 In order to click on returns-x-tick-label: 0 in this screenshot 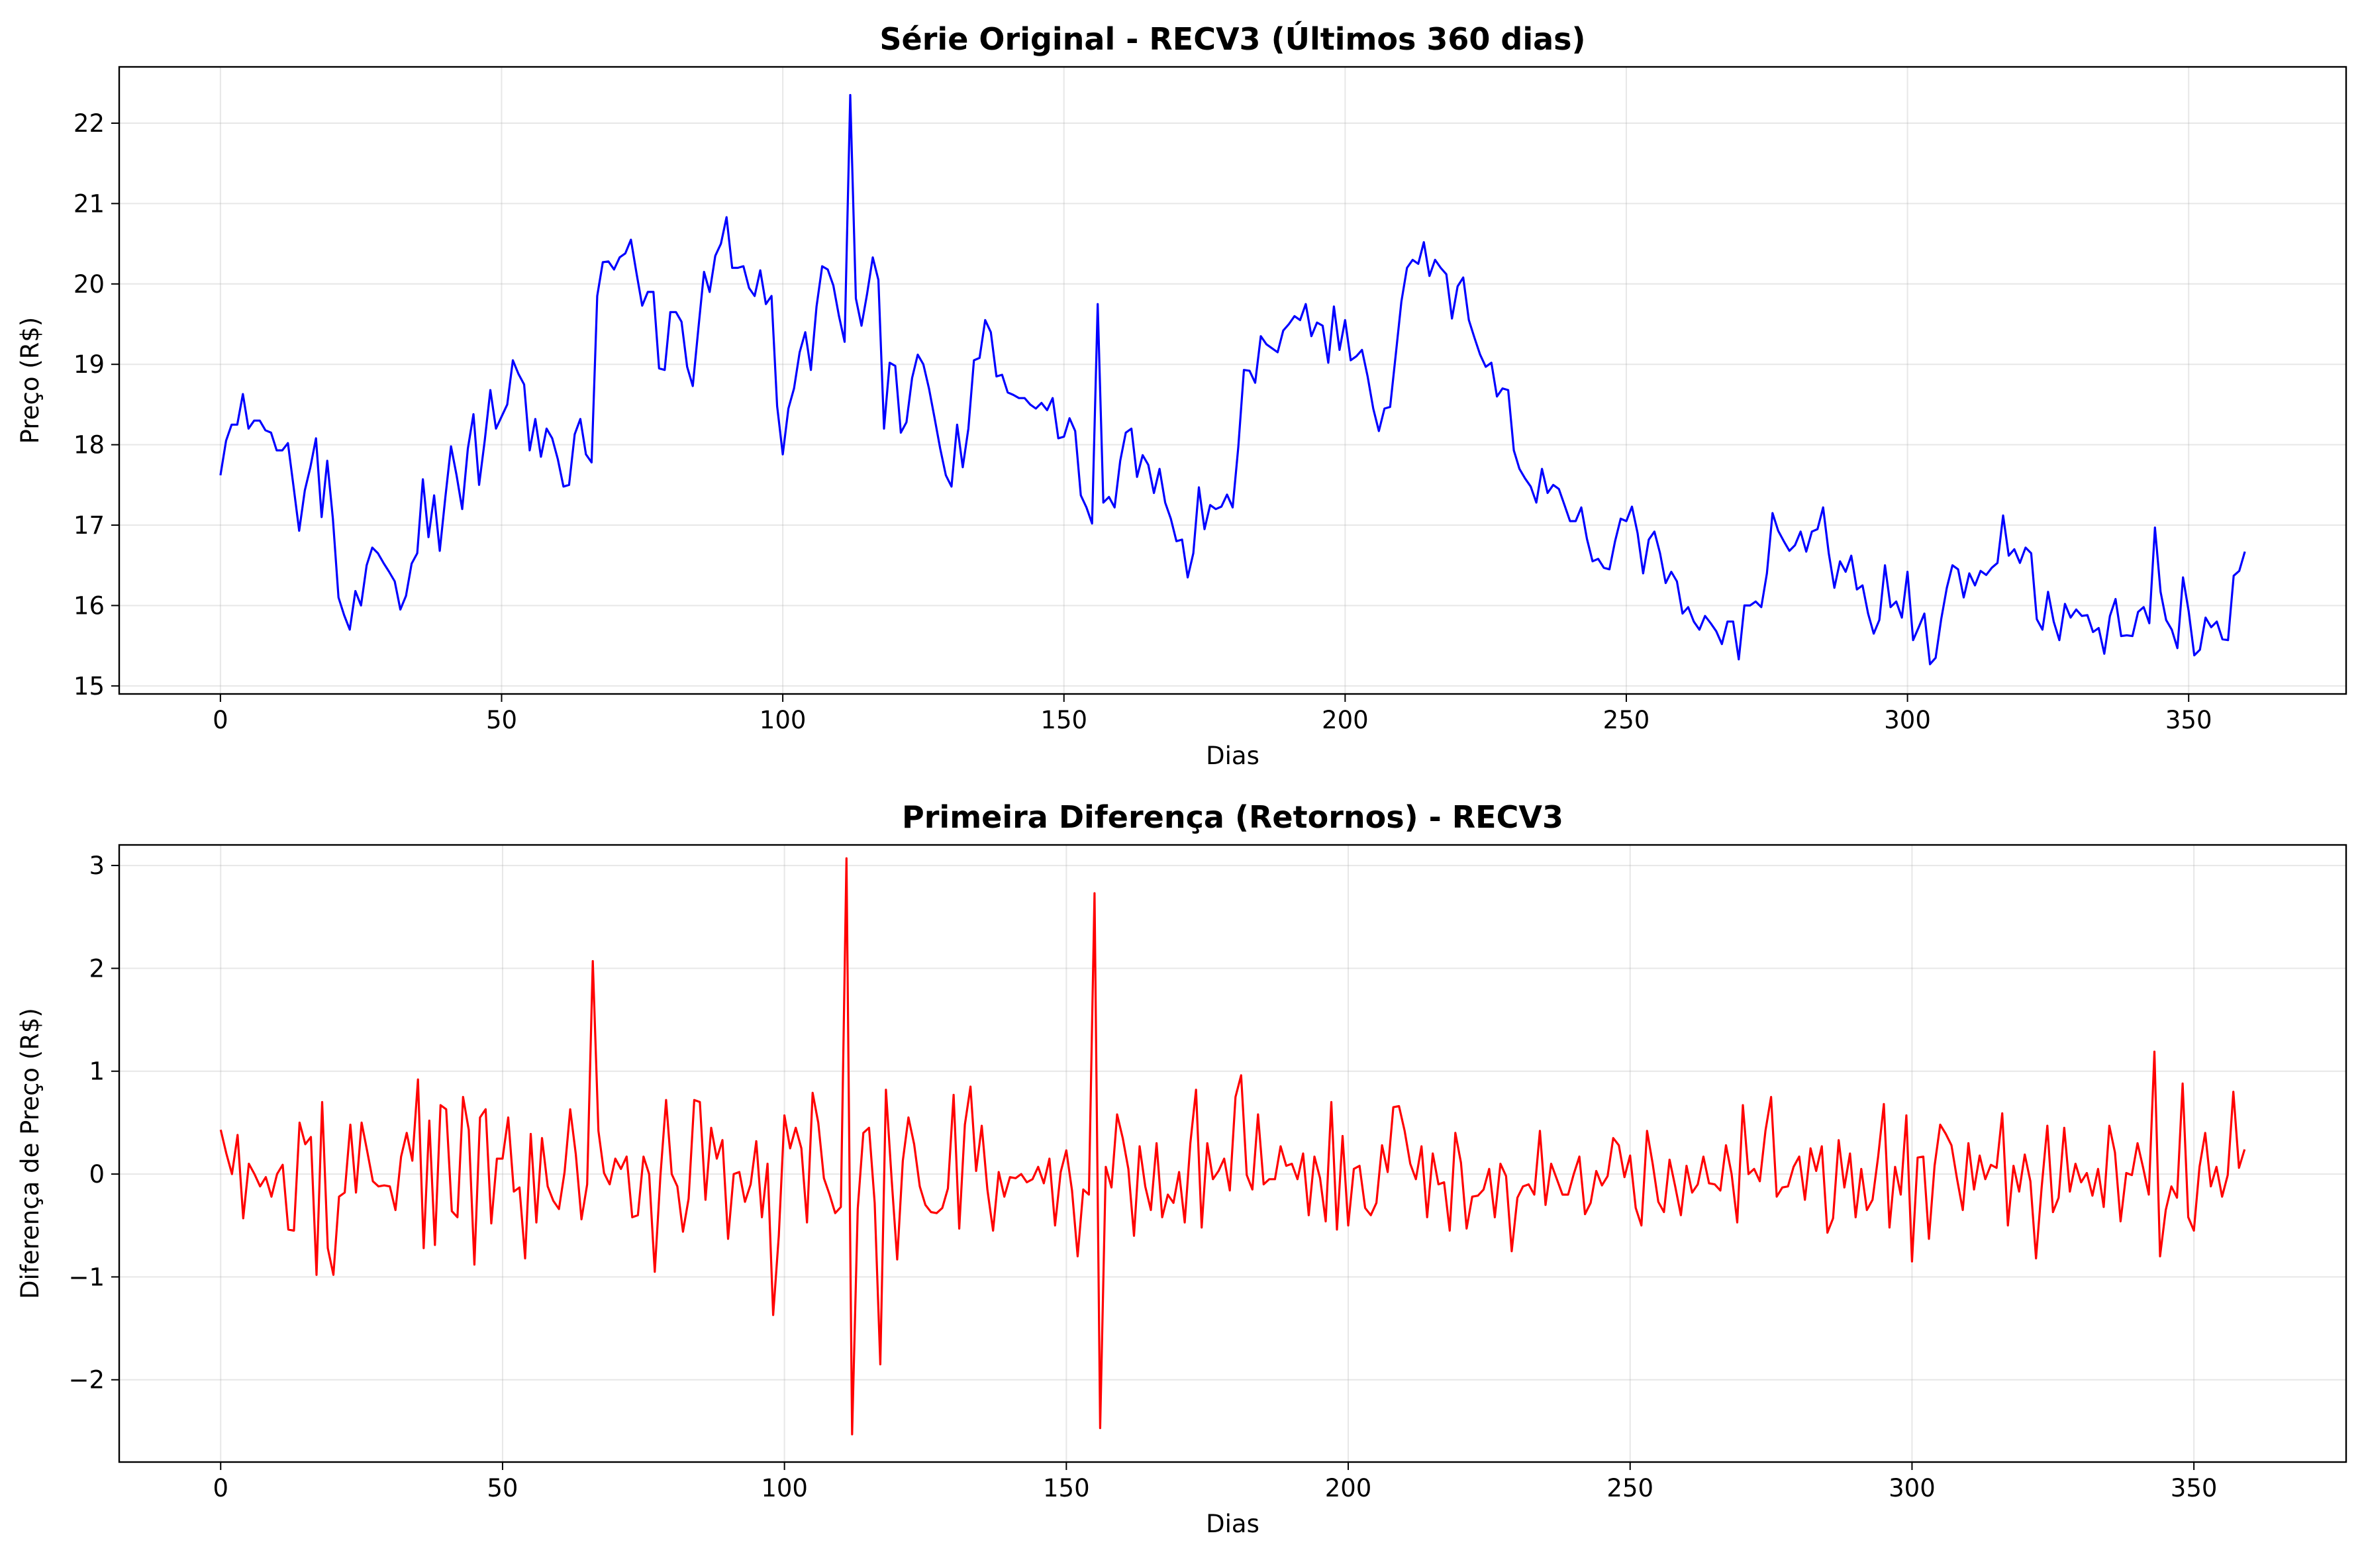, I will do `click(220, 1488)`.